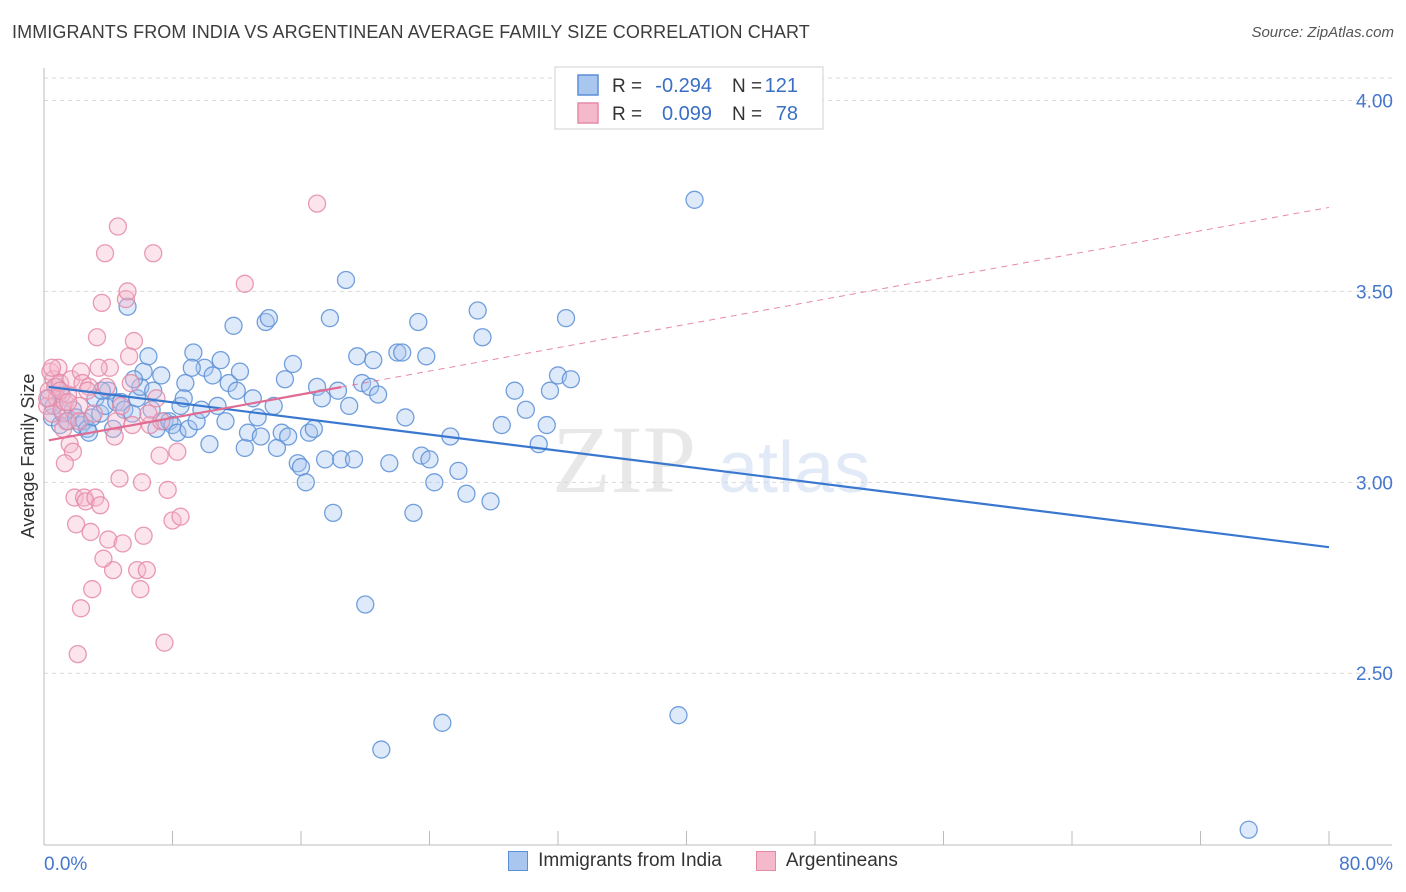 This screenshot has width=1406, height=892. What do you see at coordinates (1366, 864) in the screenshot?
I see `x-tick-label-max: 80.0%` at bounding box center [1366, 864].